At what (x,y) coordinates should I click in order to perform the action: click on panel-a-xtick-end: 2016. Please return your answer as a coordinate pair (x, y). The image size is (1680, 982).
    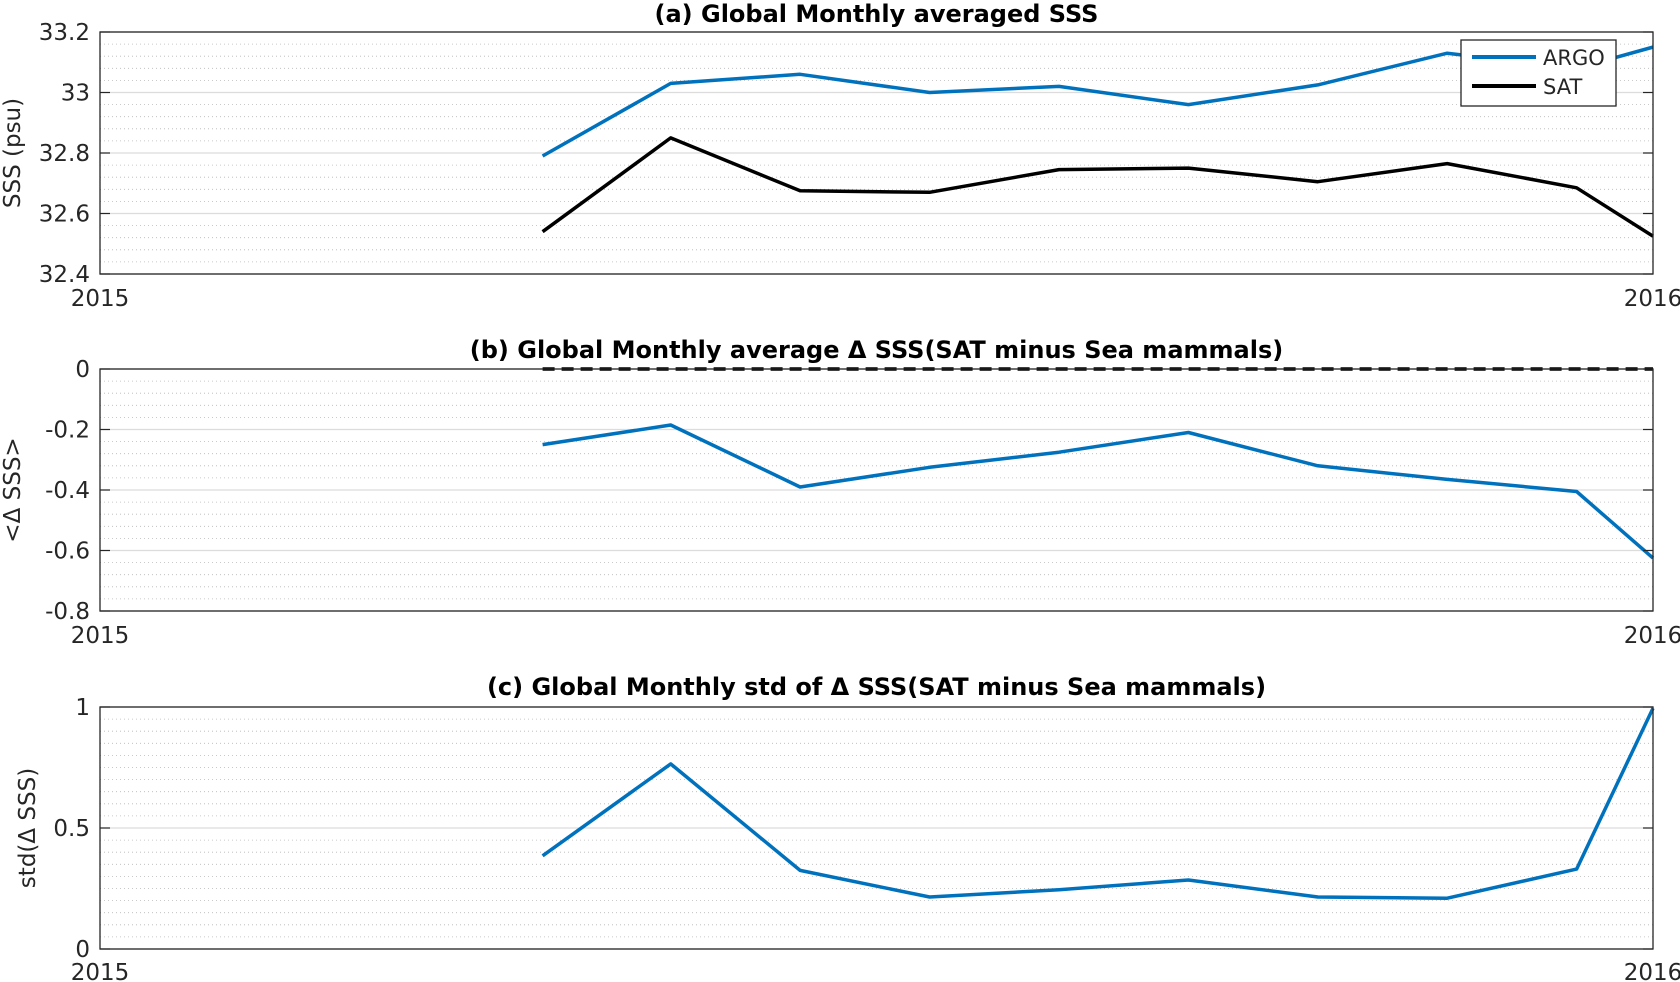
    Looking at the image, I should click on (1652, 299).